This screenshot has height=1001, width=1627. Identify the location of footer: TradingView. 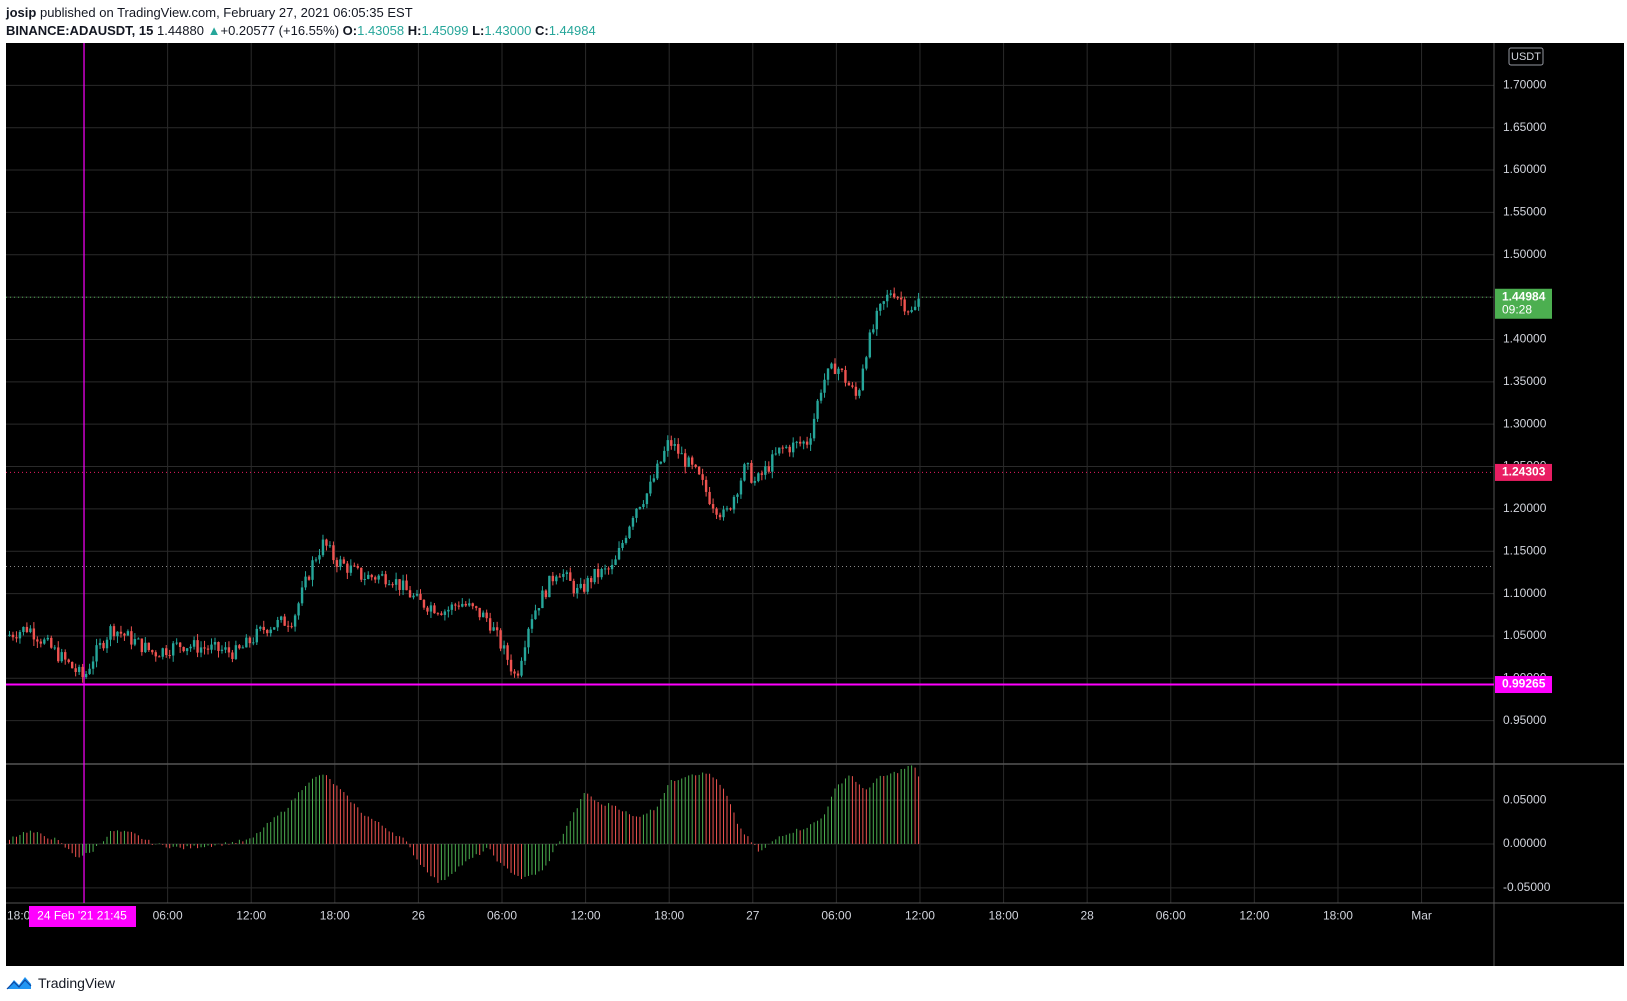
(60, 983).